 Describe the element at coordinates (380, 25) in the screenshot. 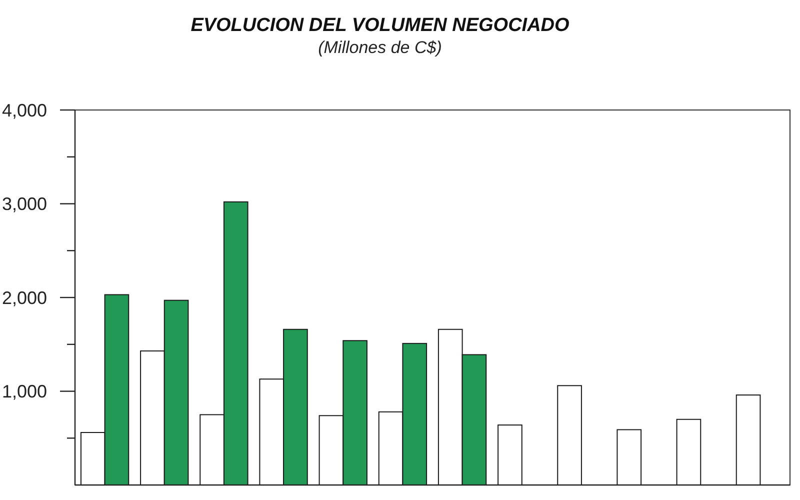

I see `chart-title: EVOLUCION DEL VOLUMEN NEGOCIADO` at that location.